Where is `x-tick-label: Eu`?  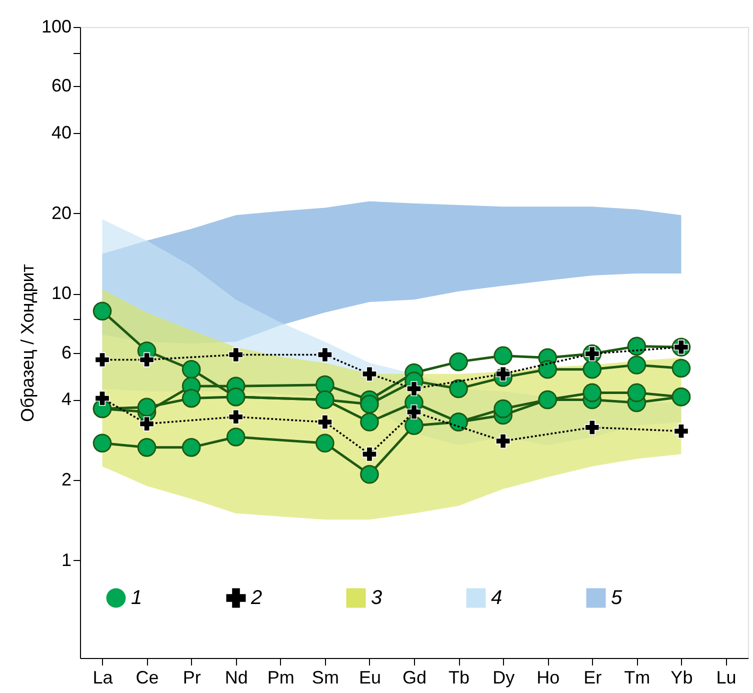
x-tick-label: Eu is located at coordinates (369, 678).